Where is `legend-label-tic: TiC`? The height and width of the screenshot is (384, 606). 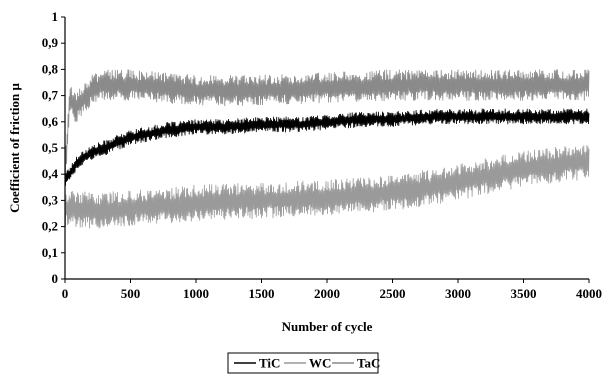
legend-label-tic: TiC is located at coordinates (269, 363).